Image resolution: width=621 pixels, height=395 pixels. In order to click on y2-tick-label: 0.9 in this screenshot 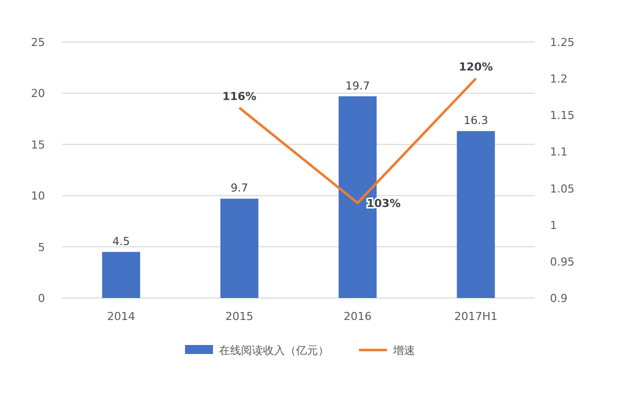, I will do `click(559, 298)`.